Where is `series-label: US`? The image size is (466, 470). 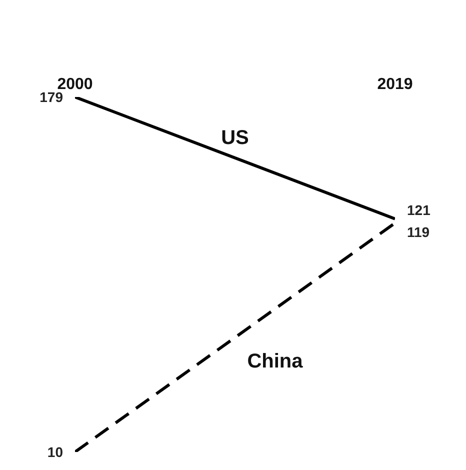
series-label: US is located at coordinates (235, 137).